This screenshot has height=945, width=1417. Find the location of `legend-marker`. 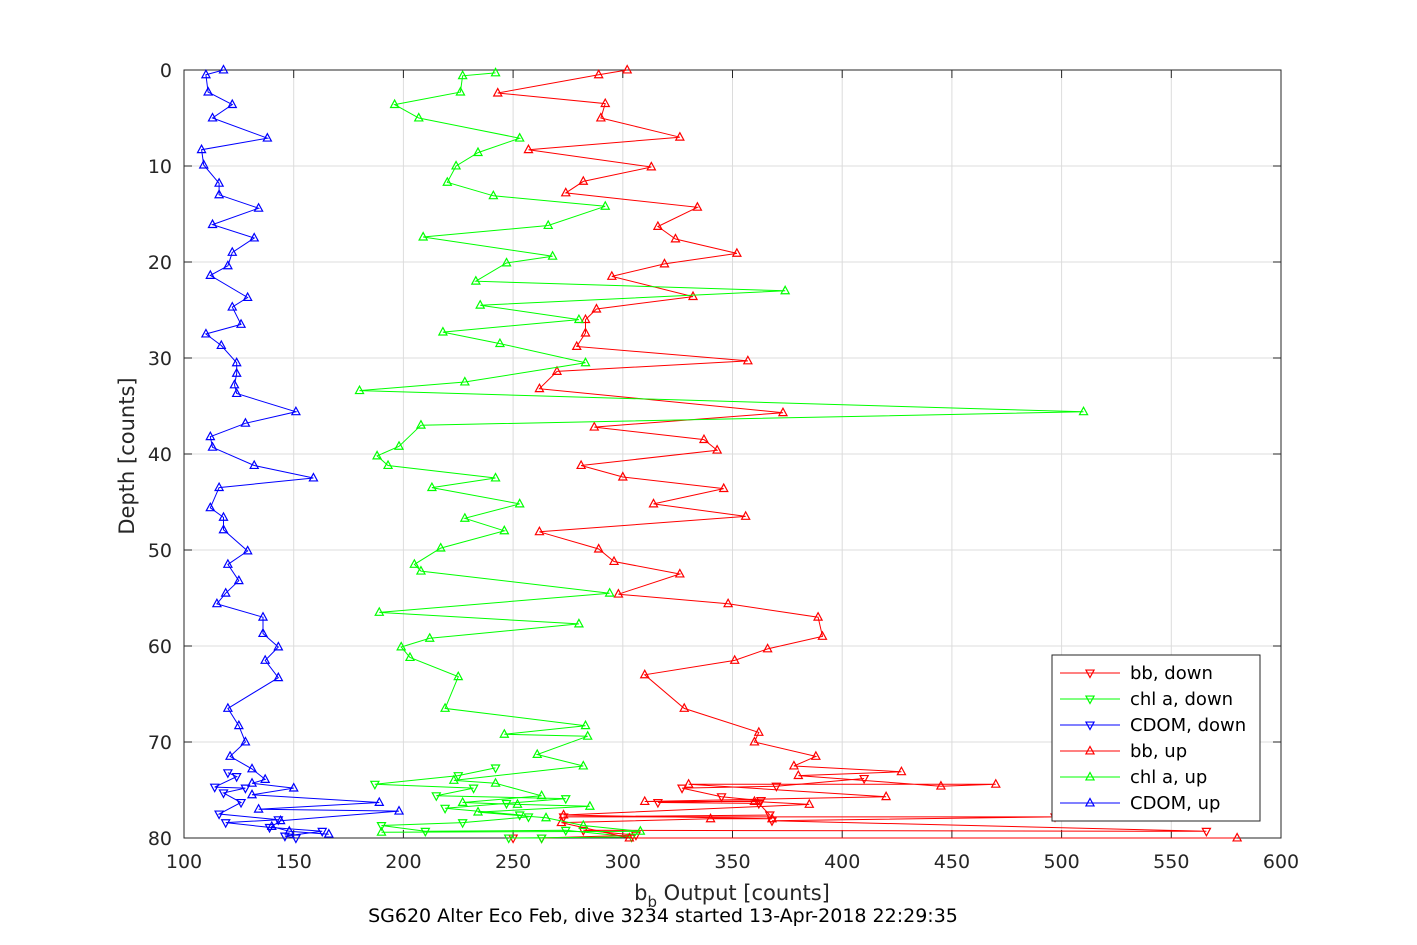

legend-marker is located at coordinates (1090, 802).